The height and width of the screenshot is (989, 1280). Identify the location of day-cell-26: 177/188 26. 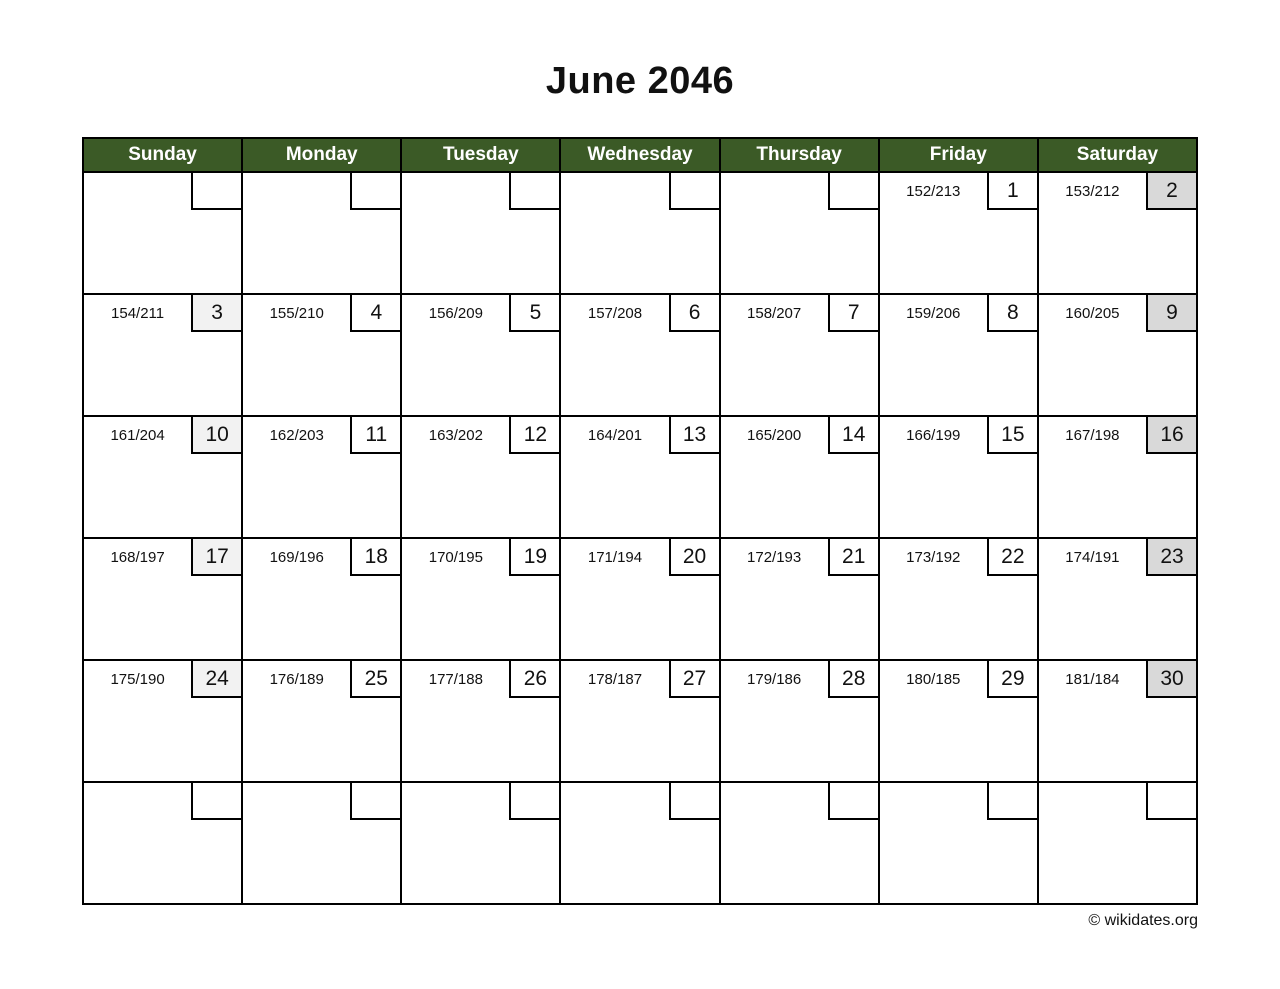
(481, 721).